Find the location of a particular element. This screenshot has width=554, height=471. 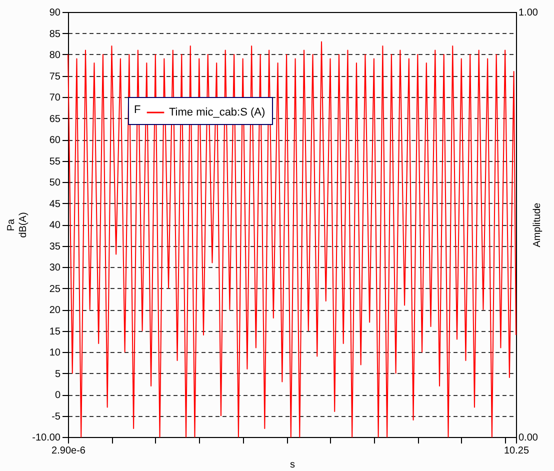

y-tick-label: 55 is located at coordinates (55, 162).